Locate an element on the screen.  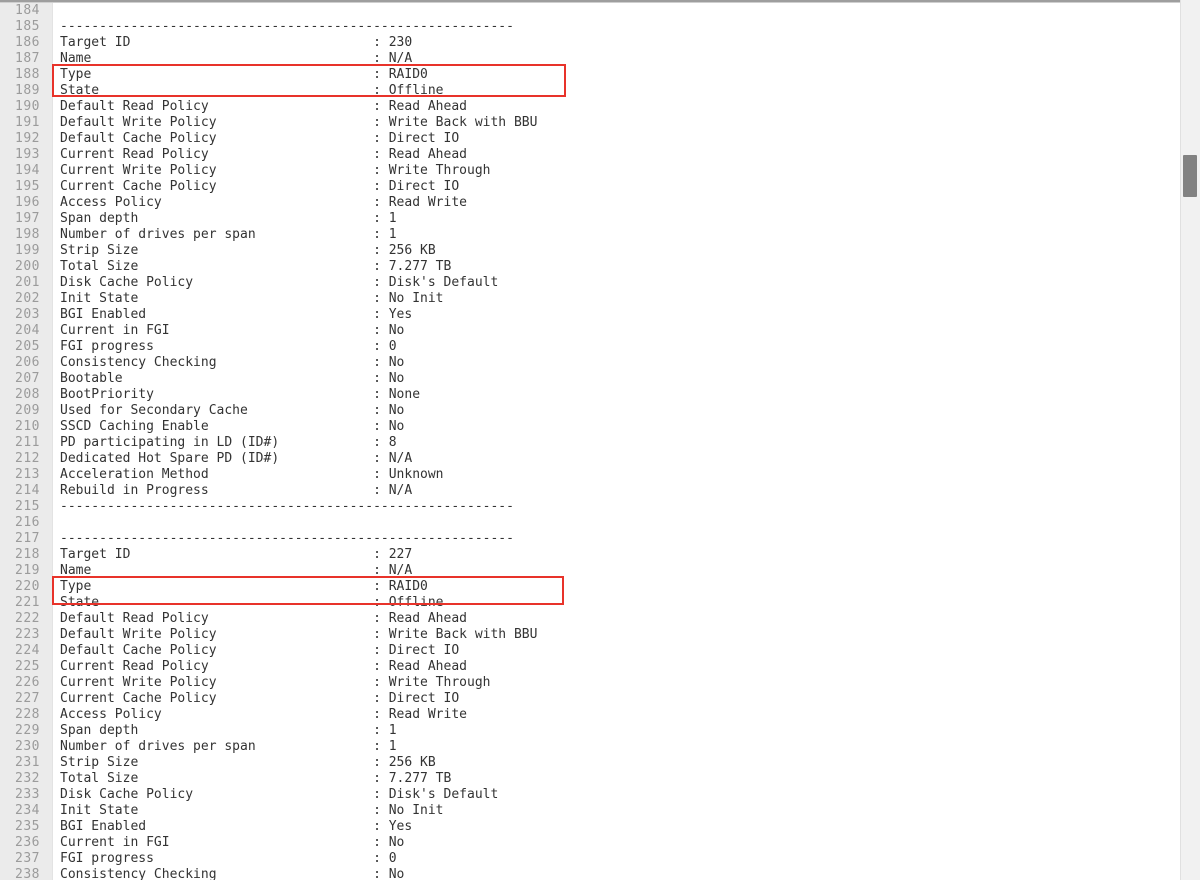
vertical-scrollbar-thumb is located at coordinates (1190, 176).